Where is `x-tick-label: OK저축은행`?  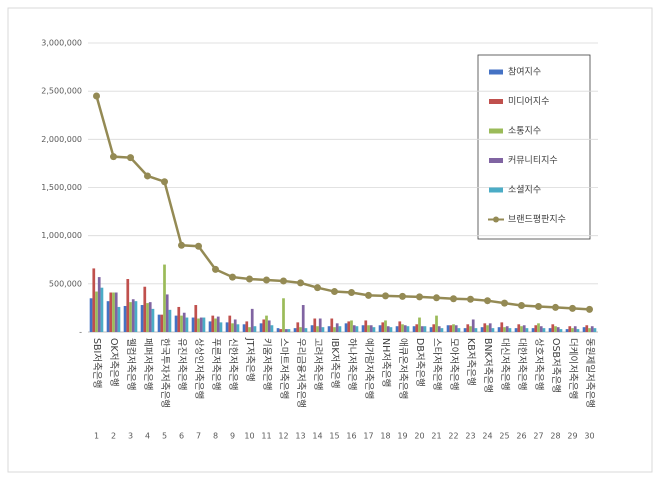
x-tick-label: OK저축은행 is located at coordinates (114, 362).